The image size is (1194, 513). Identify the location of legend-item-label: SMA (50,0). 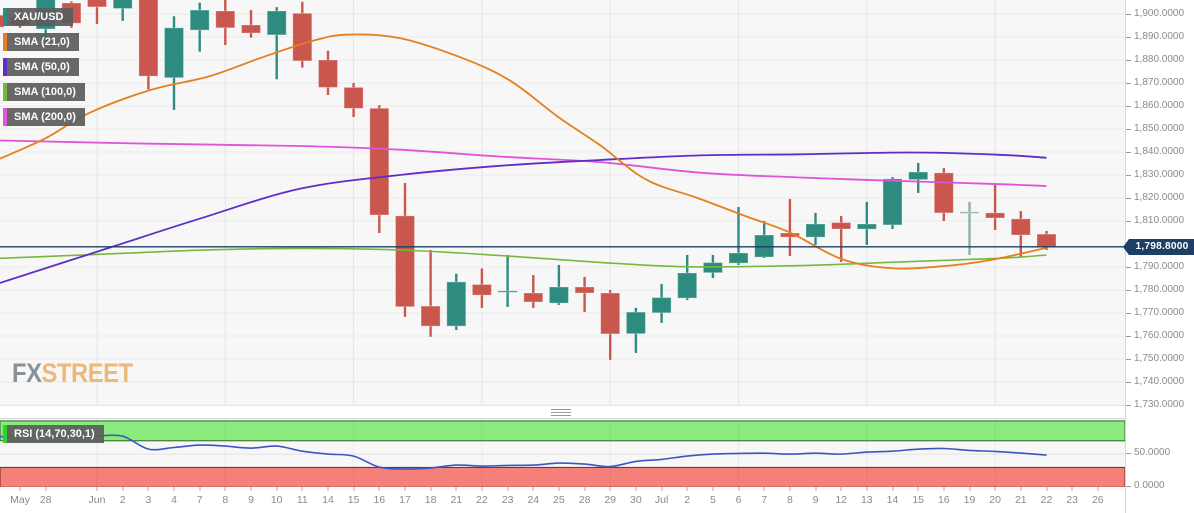
(42, 67).